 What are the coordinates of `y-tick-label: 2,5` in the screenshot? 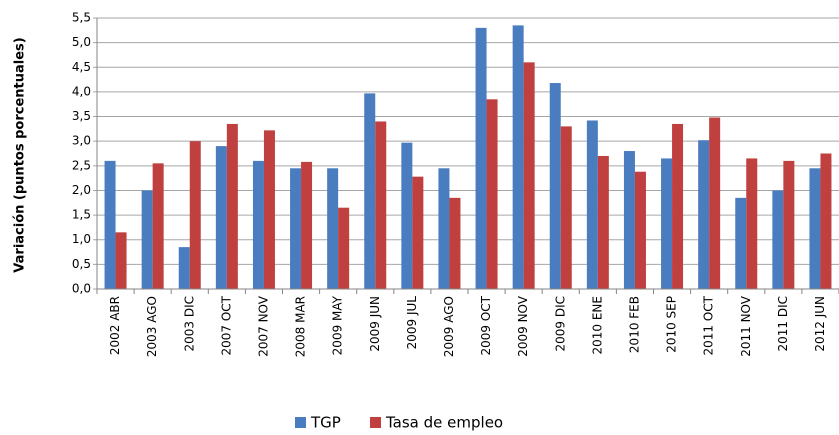 It's located at (81, 165).